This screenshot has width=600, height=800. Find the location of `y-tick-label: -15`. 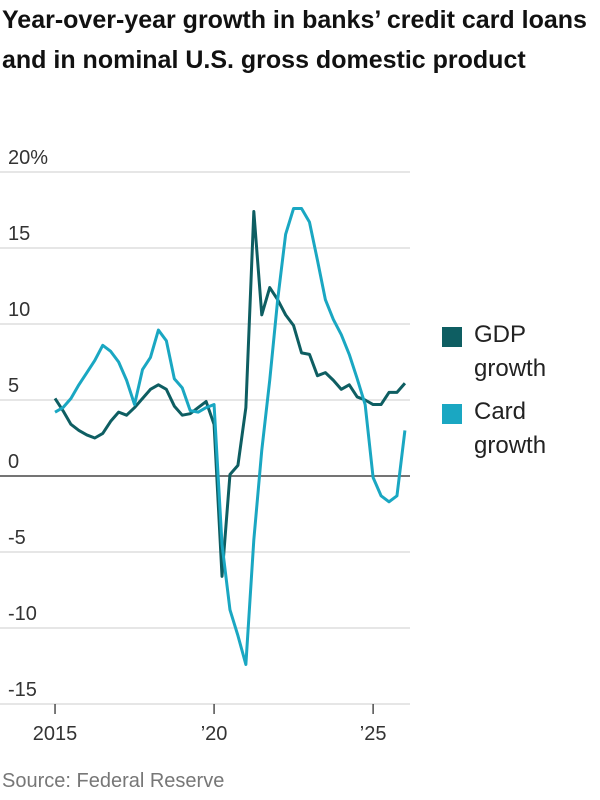

y-tick-label: -15 is located at coordinates (22, 690).